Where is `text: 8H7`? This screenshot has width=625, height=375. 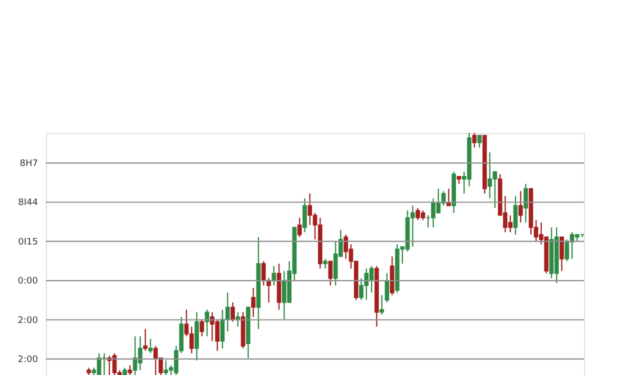 text: 8H7 is located at coordinates (29, 164).